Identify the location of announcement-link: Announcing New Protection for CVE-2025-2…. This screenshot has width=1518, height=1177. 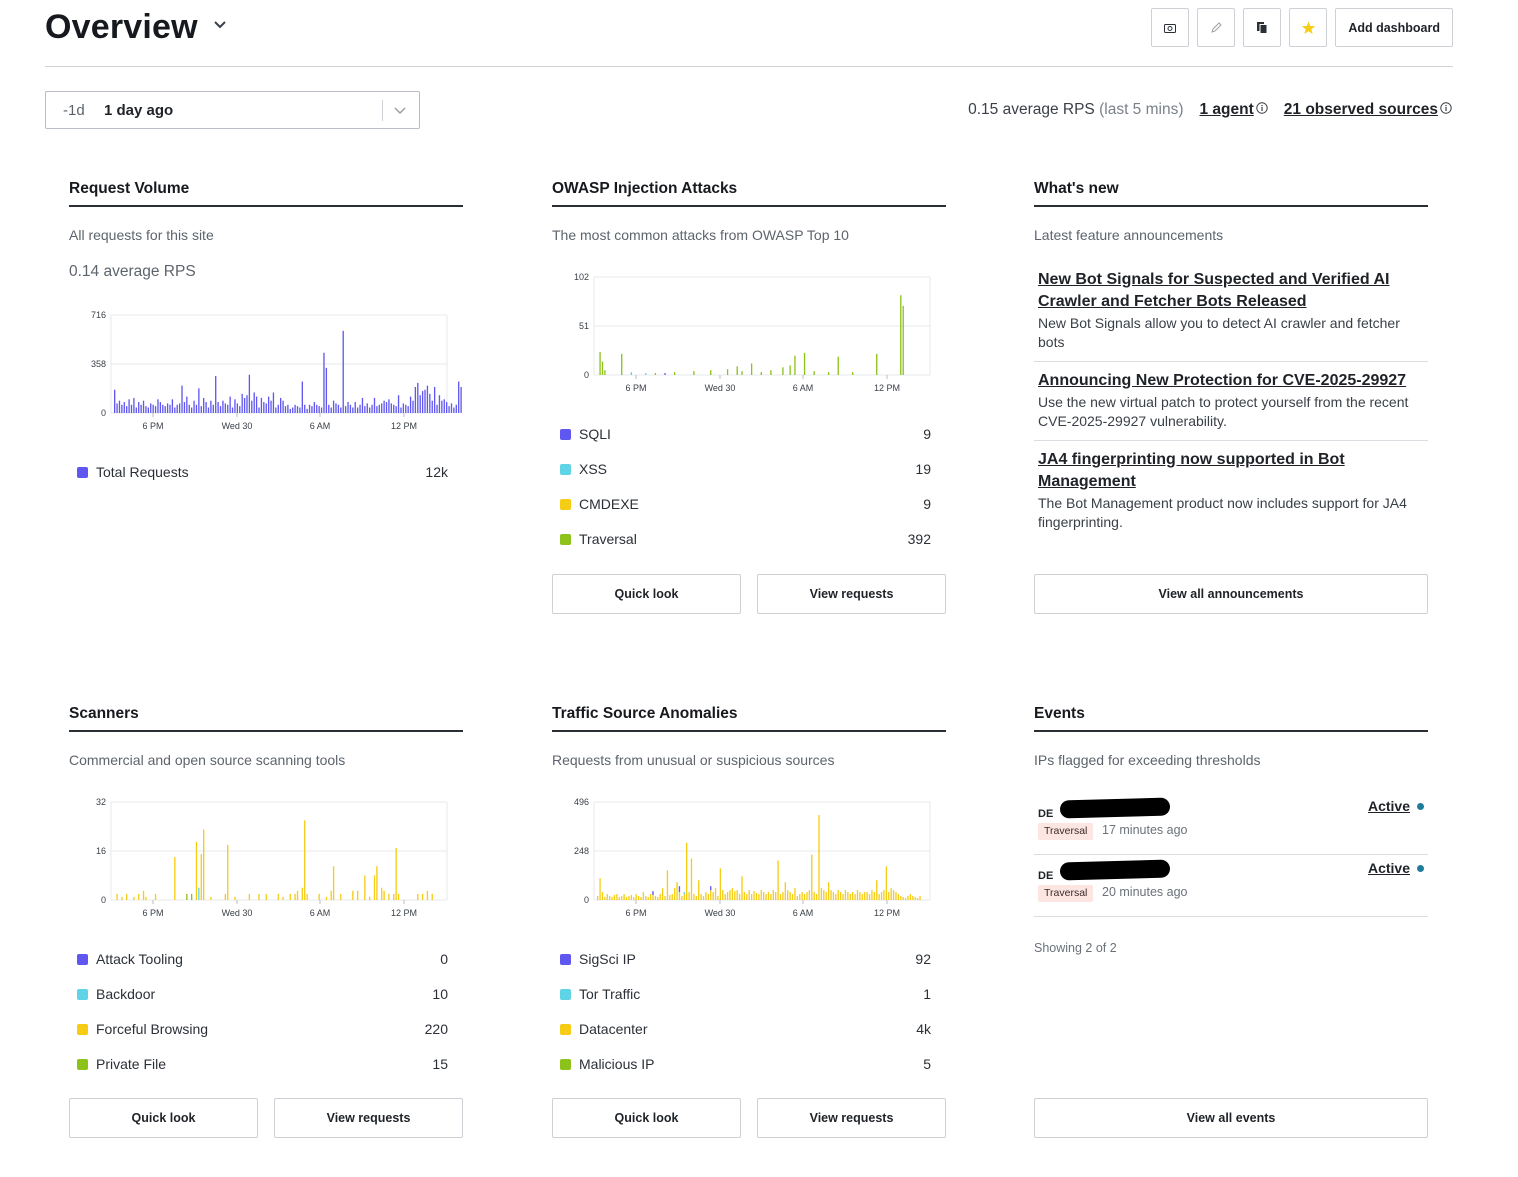
(1222, 380).